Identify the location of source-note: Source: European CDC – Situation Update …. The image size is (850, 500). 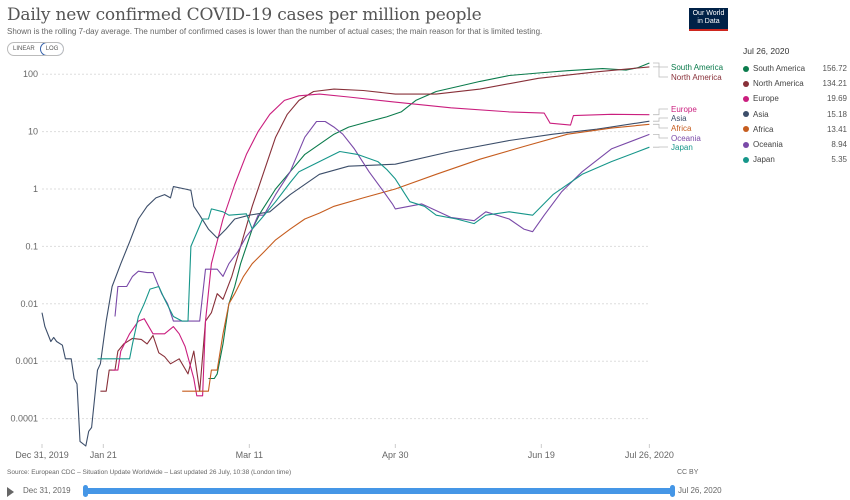
(149, 472).